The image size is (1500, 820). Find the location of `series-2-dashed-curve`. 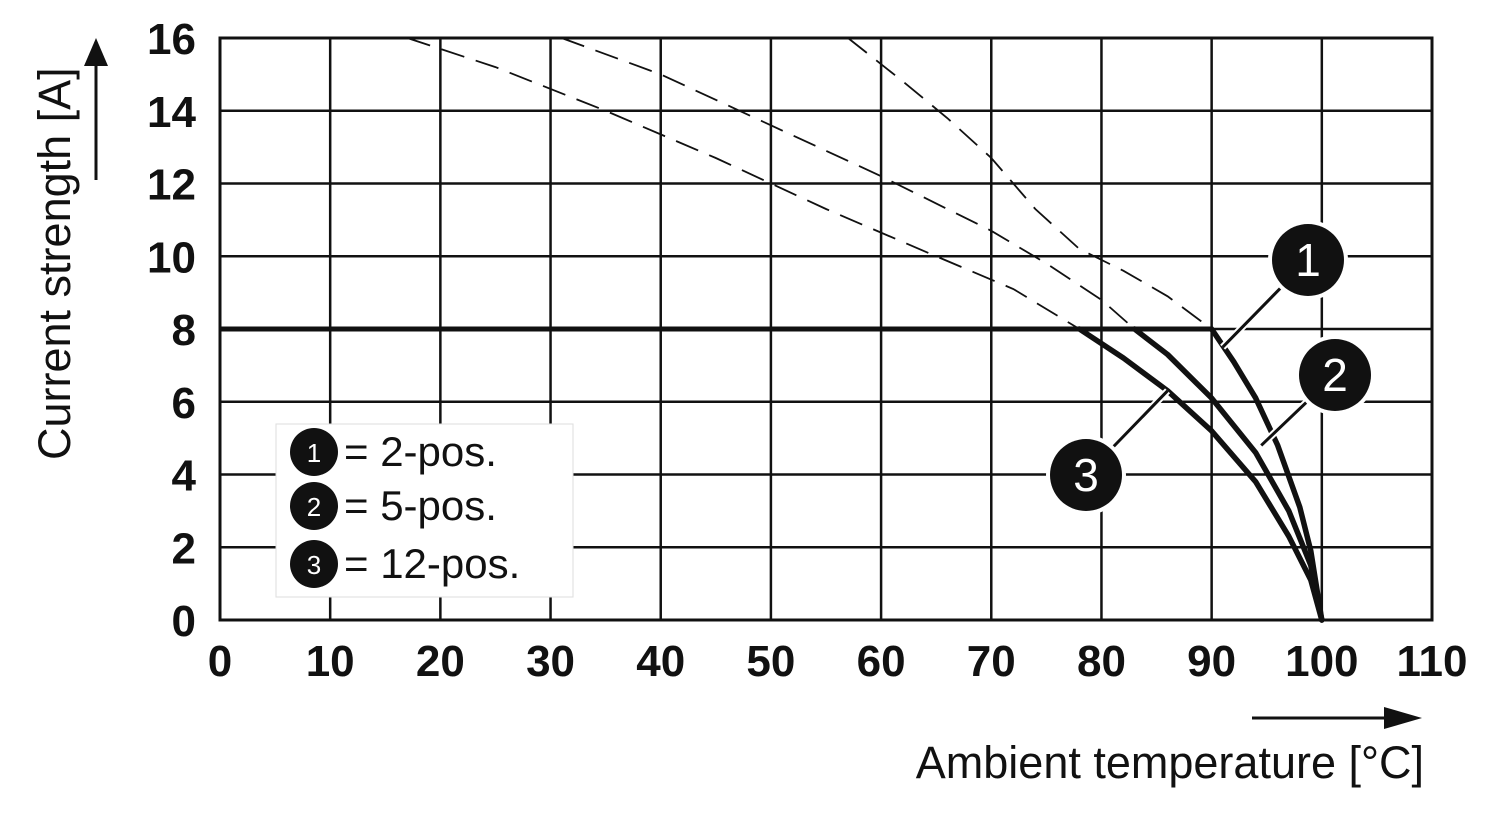

series-2-dashed-curve is located at coordinates (848, 183).